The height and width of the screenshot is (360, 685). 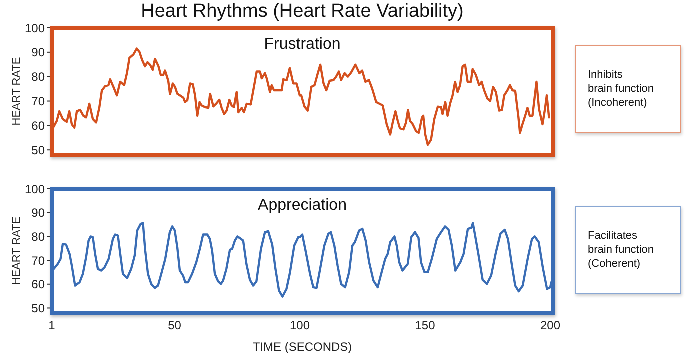 What do you see at coordinates (52, 325) in the screenshot?
I see `x-tick-label: 1` at bounding box center [52, 325].